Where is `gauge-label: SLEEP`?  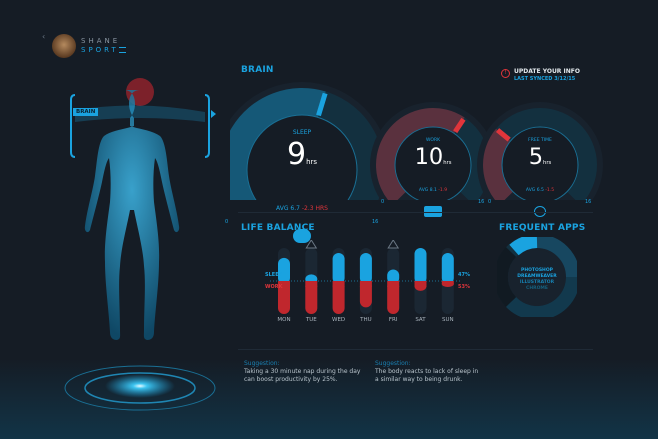
gauge-label: SLEEP is located at coordinates (302, 132).